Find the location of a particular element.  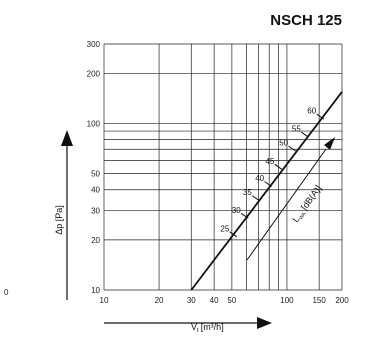

y-axis-label: Δp [Pa] is located at coordinates (59, 220).